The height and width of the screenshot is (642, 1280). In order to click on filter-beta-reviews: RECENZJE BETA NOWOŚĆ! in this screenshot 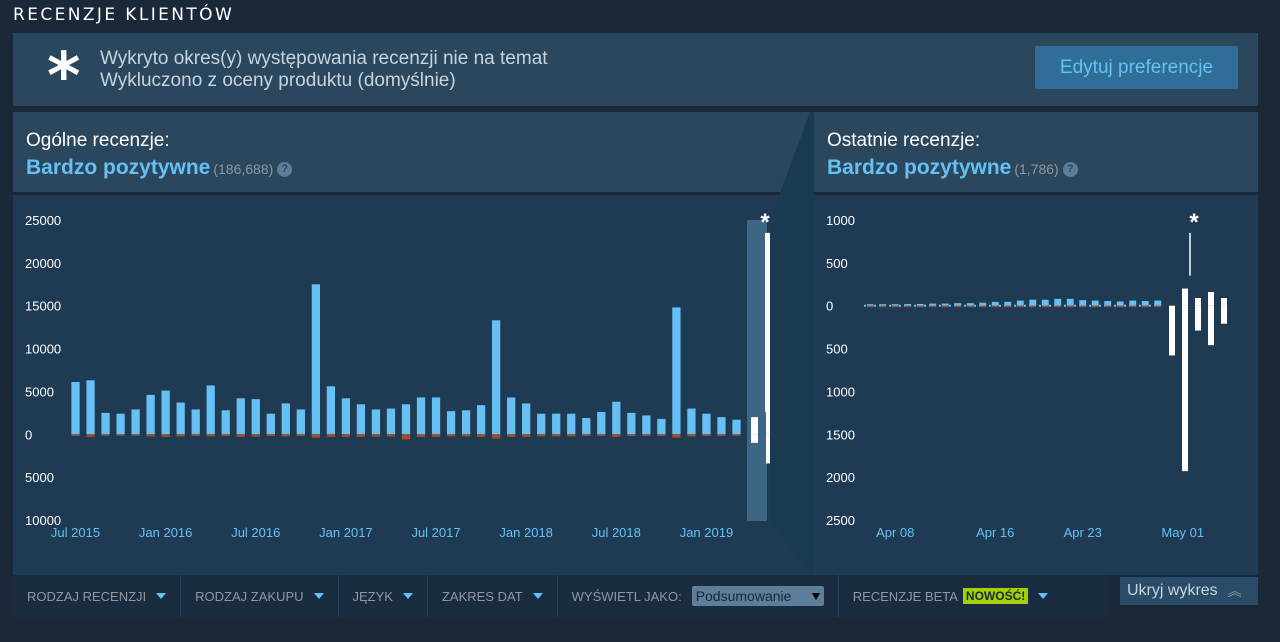, I will do `click(951, 596)`.